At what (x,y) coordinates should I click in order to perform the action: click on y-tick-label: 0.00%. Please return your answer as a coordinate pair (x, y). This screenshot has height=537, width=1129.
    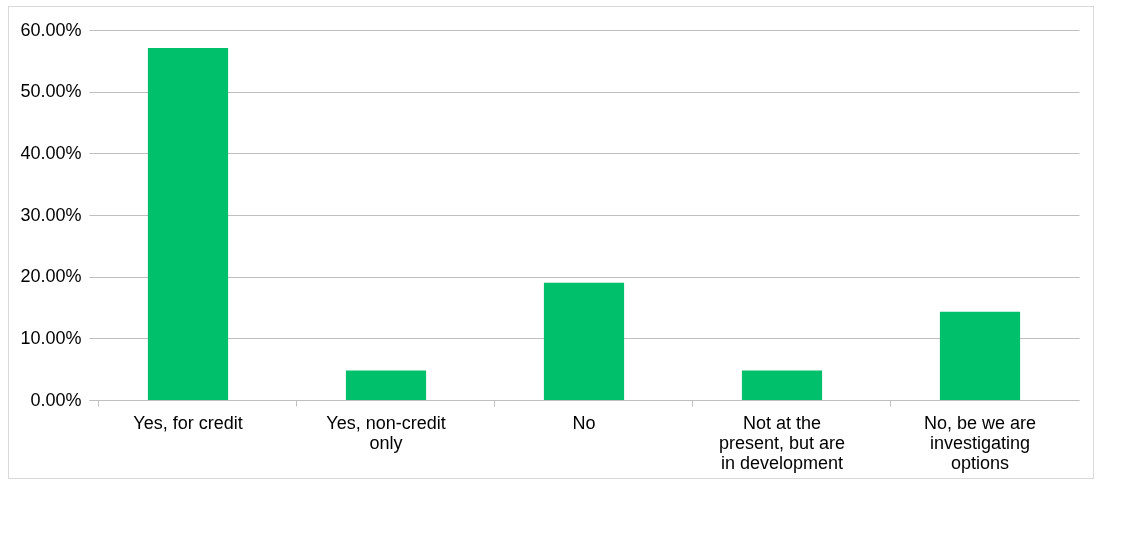
    Looking at the image, I should click on (56, 399).